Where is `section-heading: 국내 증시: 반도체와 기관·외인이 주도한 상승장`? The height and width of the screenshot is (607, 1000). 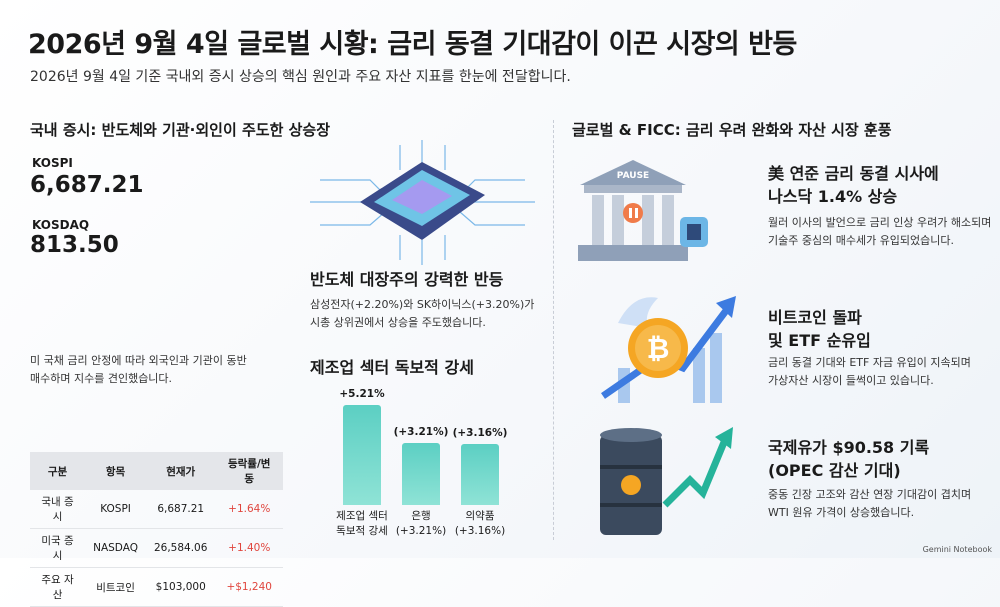 section-heading: 국내 증시: 반도체와 기관·외인이 주도한 상승장 is located at coordinates (180, 130).